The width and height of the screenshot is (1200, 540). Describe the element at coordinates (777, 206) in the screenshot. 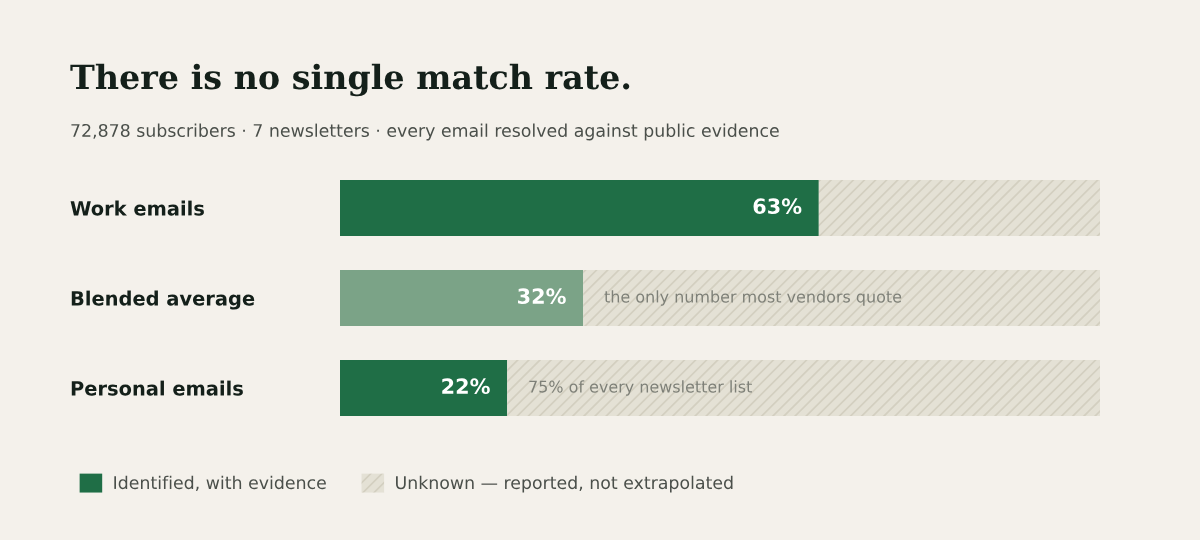

I see `data-label: 63%` at that location.